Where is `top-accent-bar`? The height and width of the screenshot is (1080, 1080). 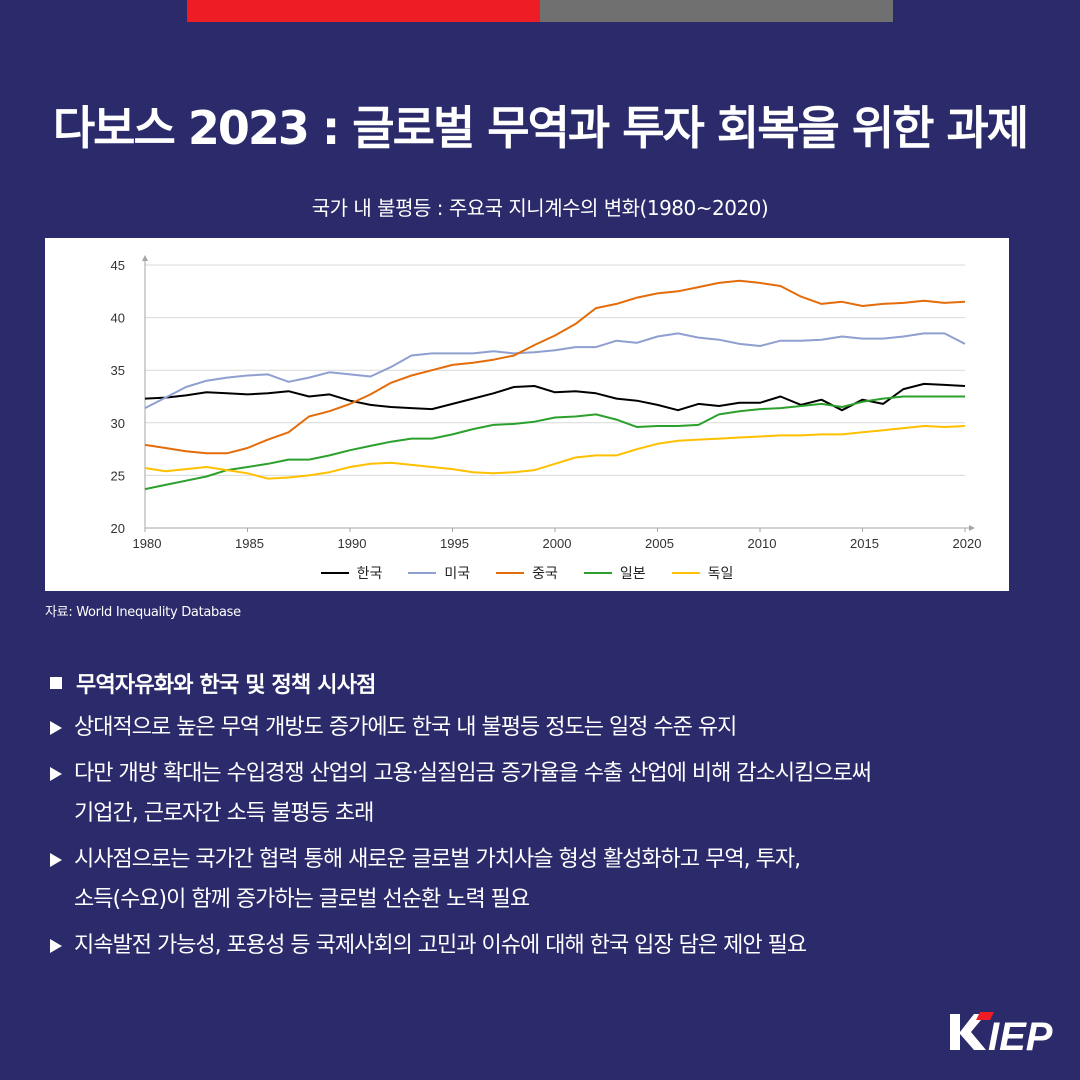
top-accent-bar is located at coordinates (540, 11).